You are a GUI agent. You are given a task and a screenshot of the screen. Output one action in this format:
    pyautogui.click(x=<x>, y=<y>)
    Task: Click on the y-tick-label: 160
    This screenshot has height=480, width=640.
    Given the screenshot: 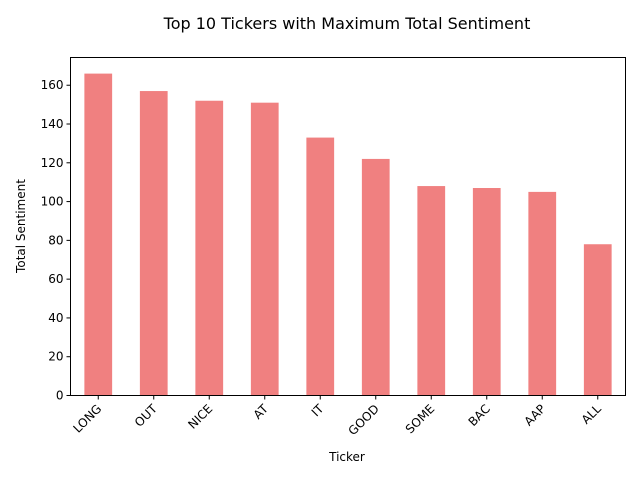 What is the action you would take?
    pyautogui.click(x=52, y=85)
    